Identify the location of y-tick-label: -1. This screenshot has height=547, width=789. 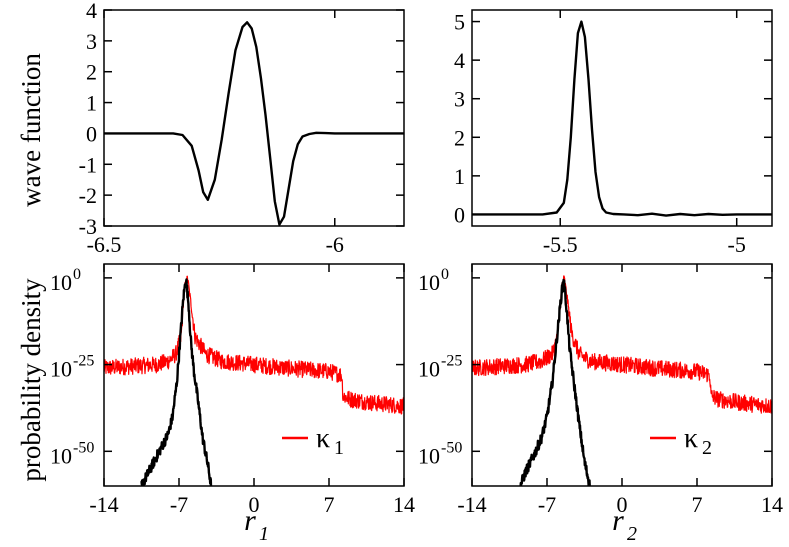
(88, 164).